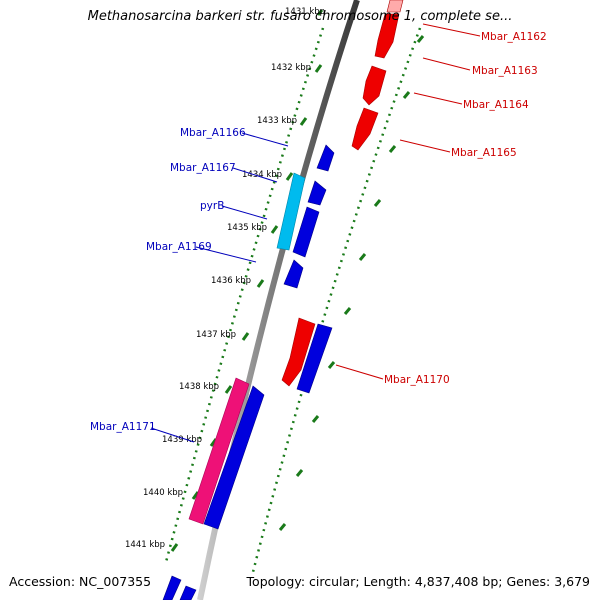 This screenshot has width=600, height=600. I want to click on gene-arrow-mbar-a1170, so click(298, 352).